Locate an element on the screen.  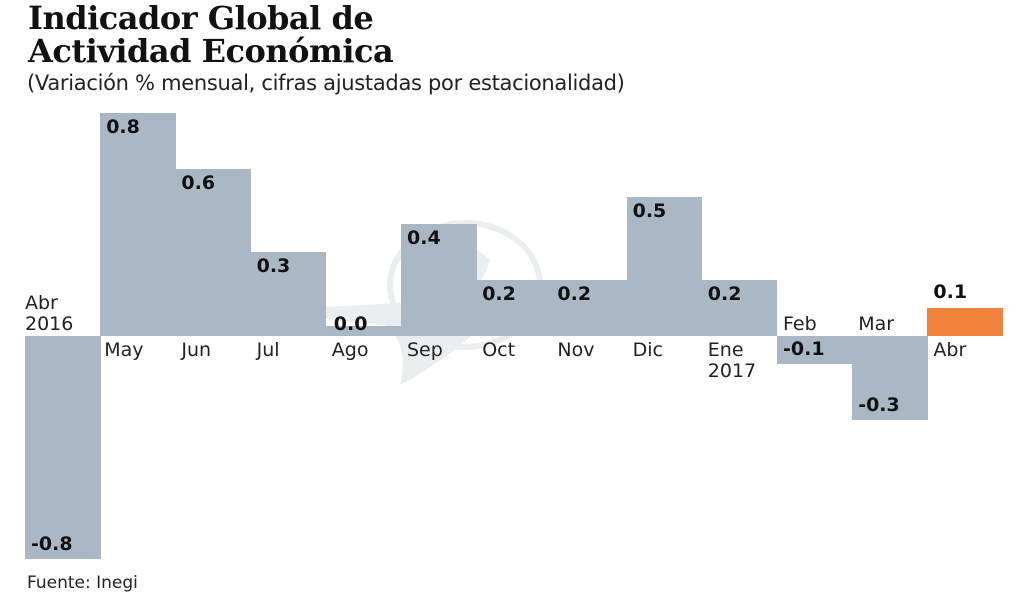
category-label-line-1: May is located at coordinates (124, 350).